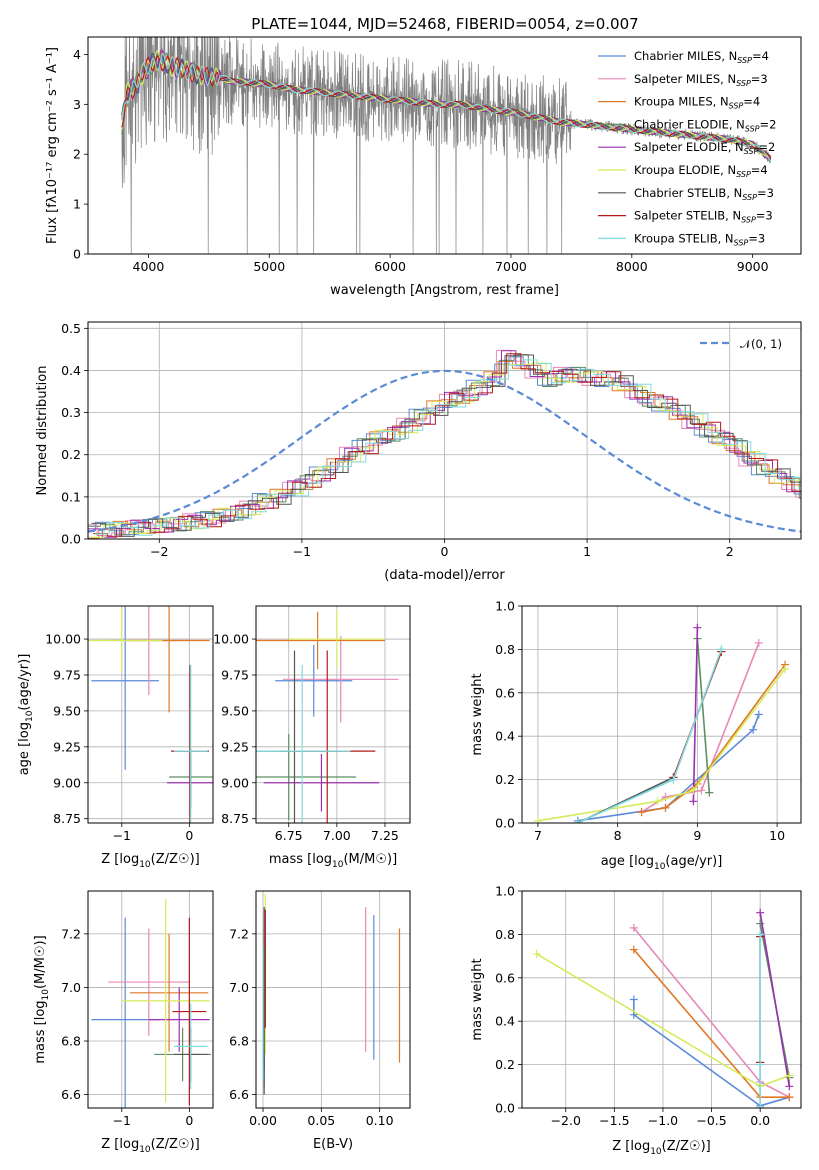  I want to click on chart-mass_vs_ebv: 0.00 0.05 0.10 6.6 6.8 7.0 7.2 E(B-V), so click(320, 1021).